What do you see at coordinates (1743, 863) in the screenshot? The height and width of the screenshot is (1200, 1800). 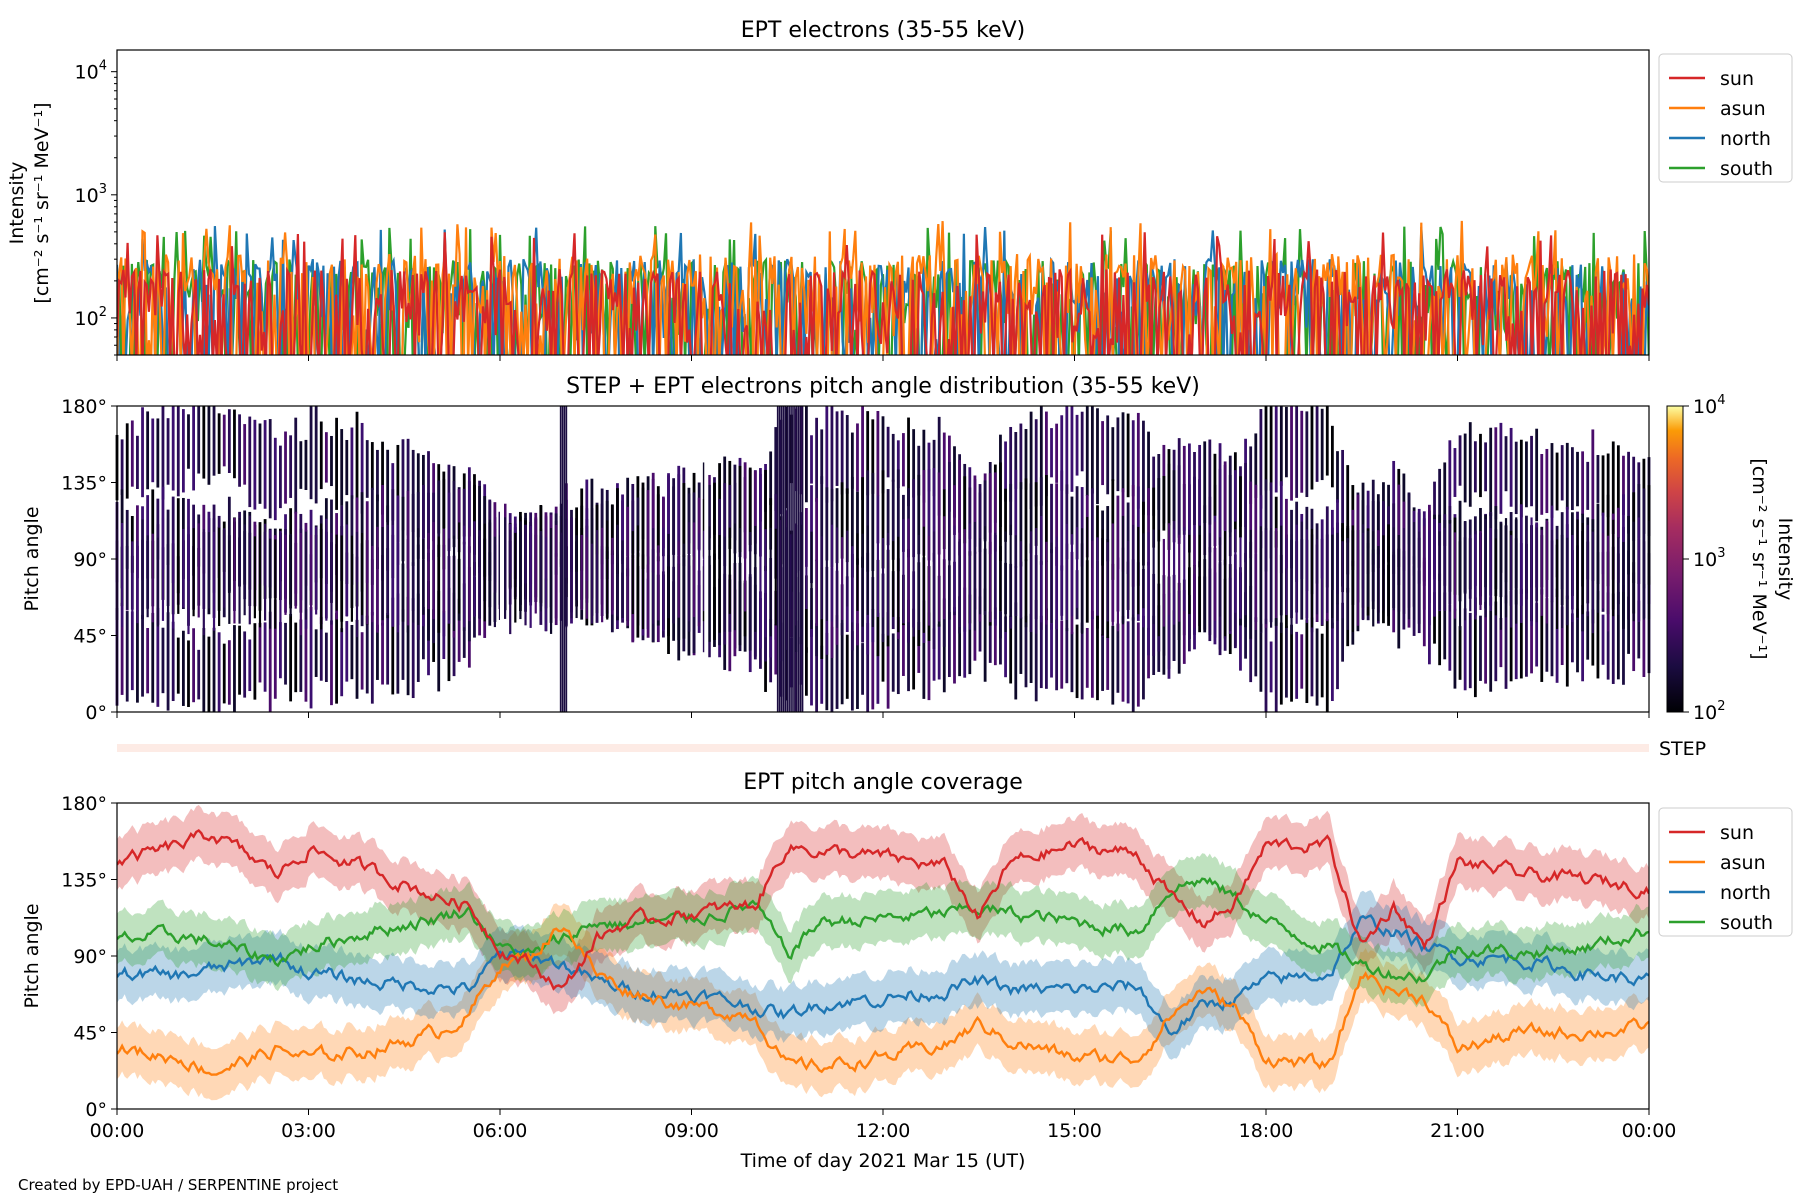 I see `legend-label-asun: asun` at bounding box center [1743, 863].